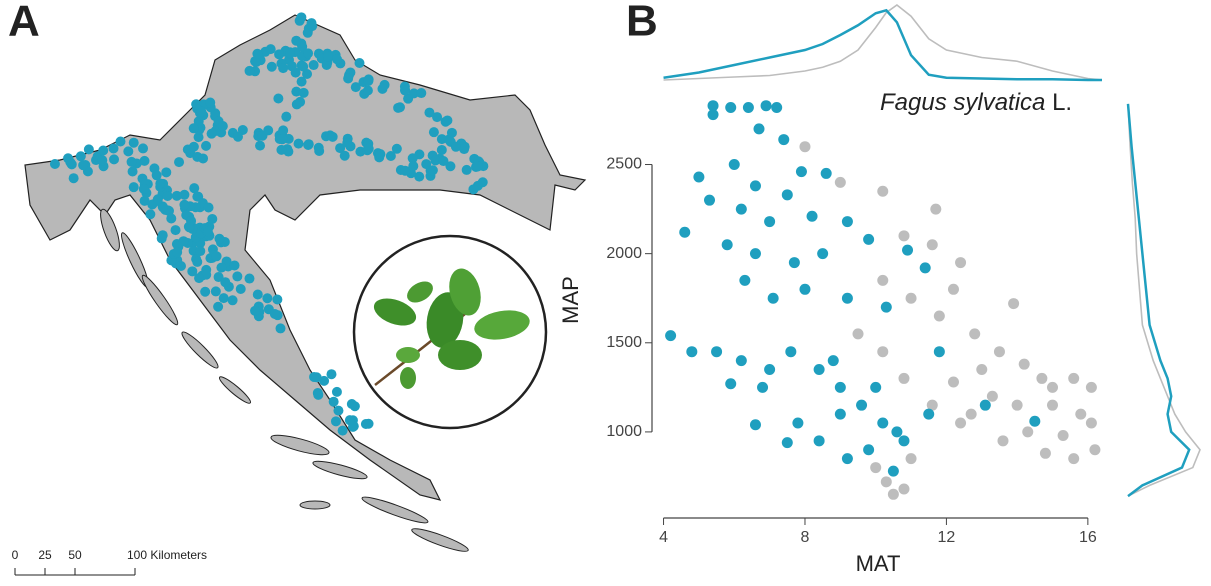 The height and width of the screenshot is (586, 1211). What do you see at coordinates (624, 164) in the screenshot?
I see `y-tick-label: 2500` at bounding box center [624, 164].